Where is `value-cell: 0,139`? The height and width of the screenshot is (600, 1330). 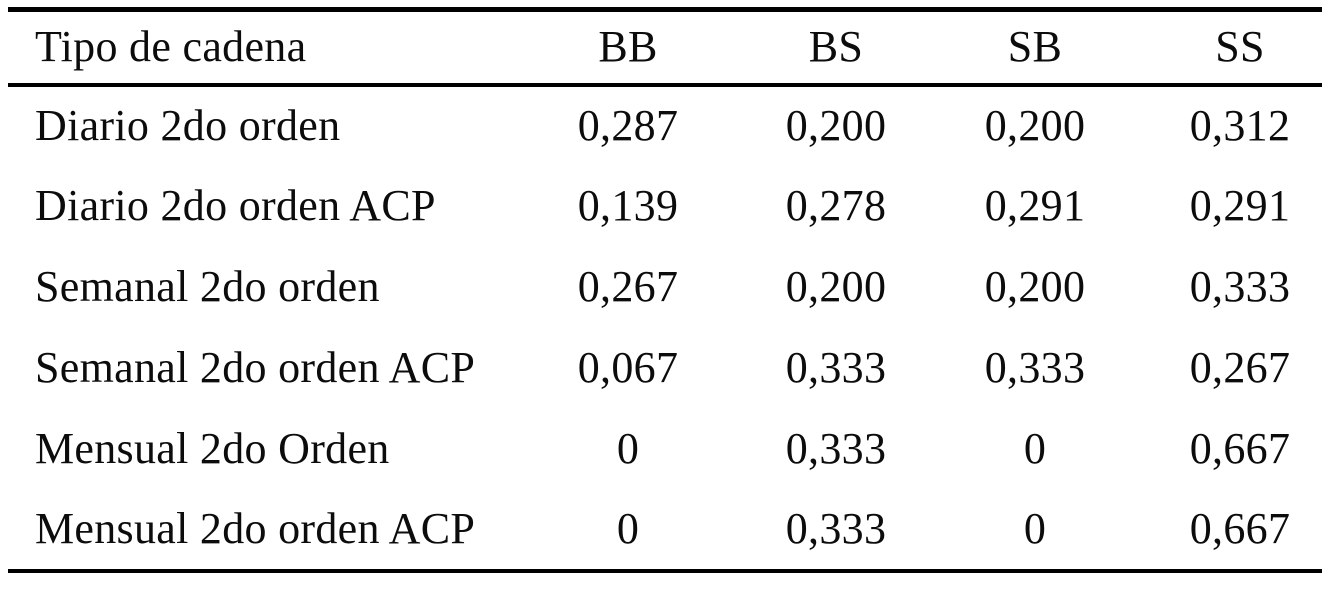 value-cell: 0,139 is located at coordinates (628, 205).